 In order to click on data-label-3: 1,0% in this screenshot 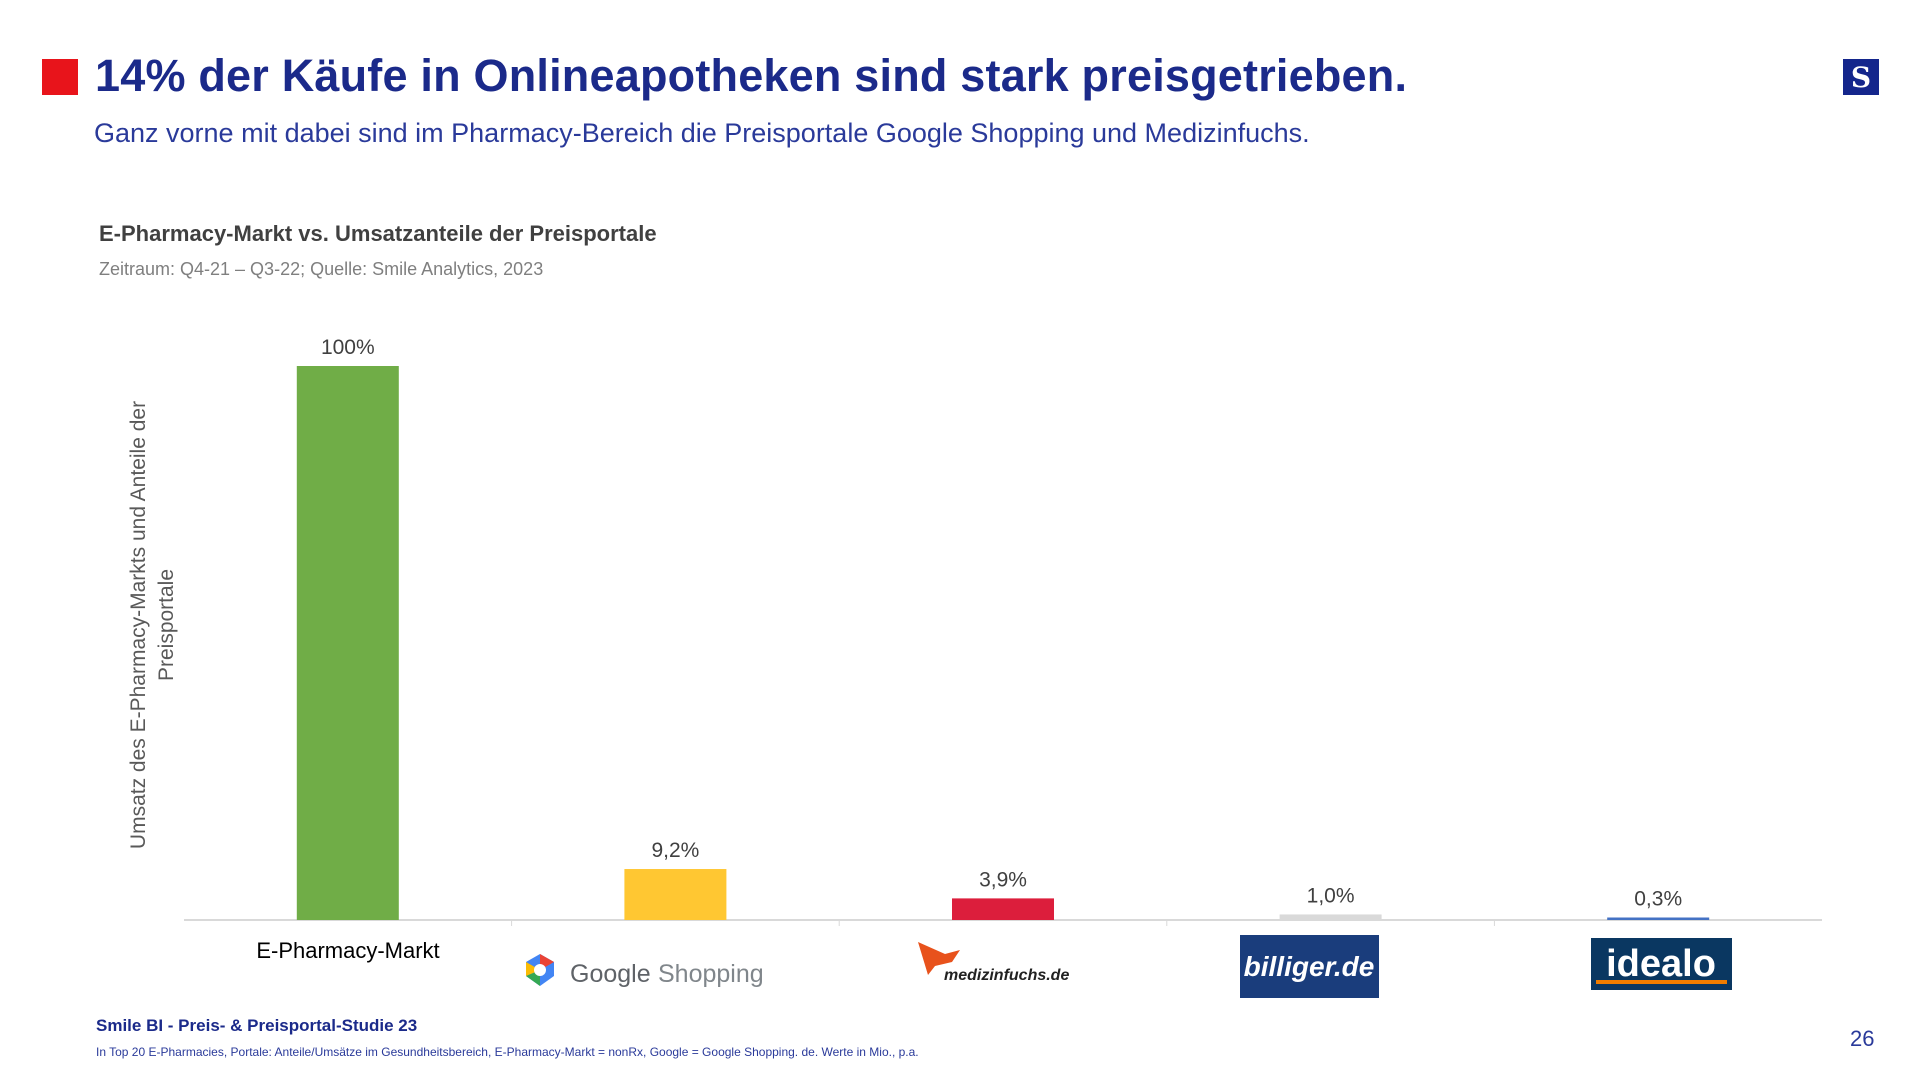, I will do `click(1331, 895)`.